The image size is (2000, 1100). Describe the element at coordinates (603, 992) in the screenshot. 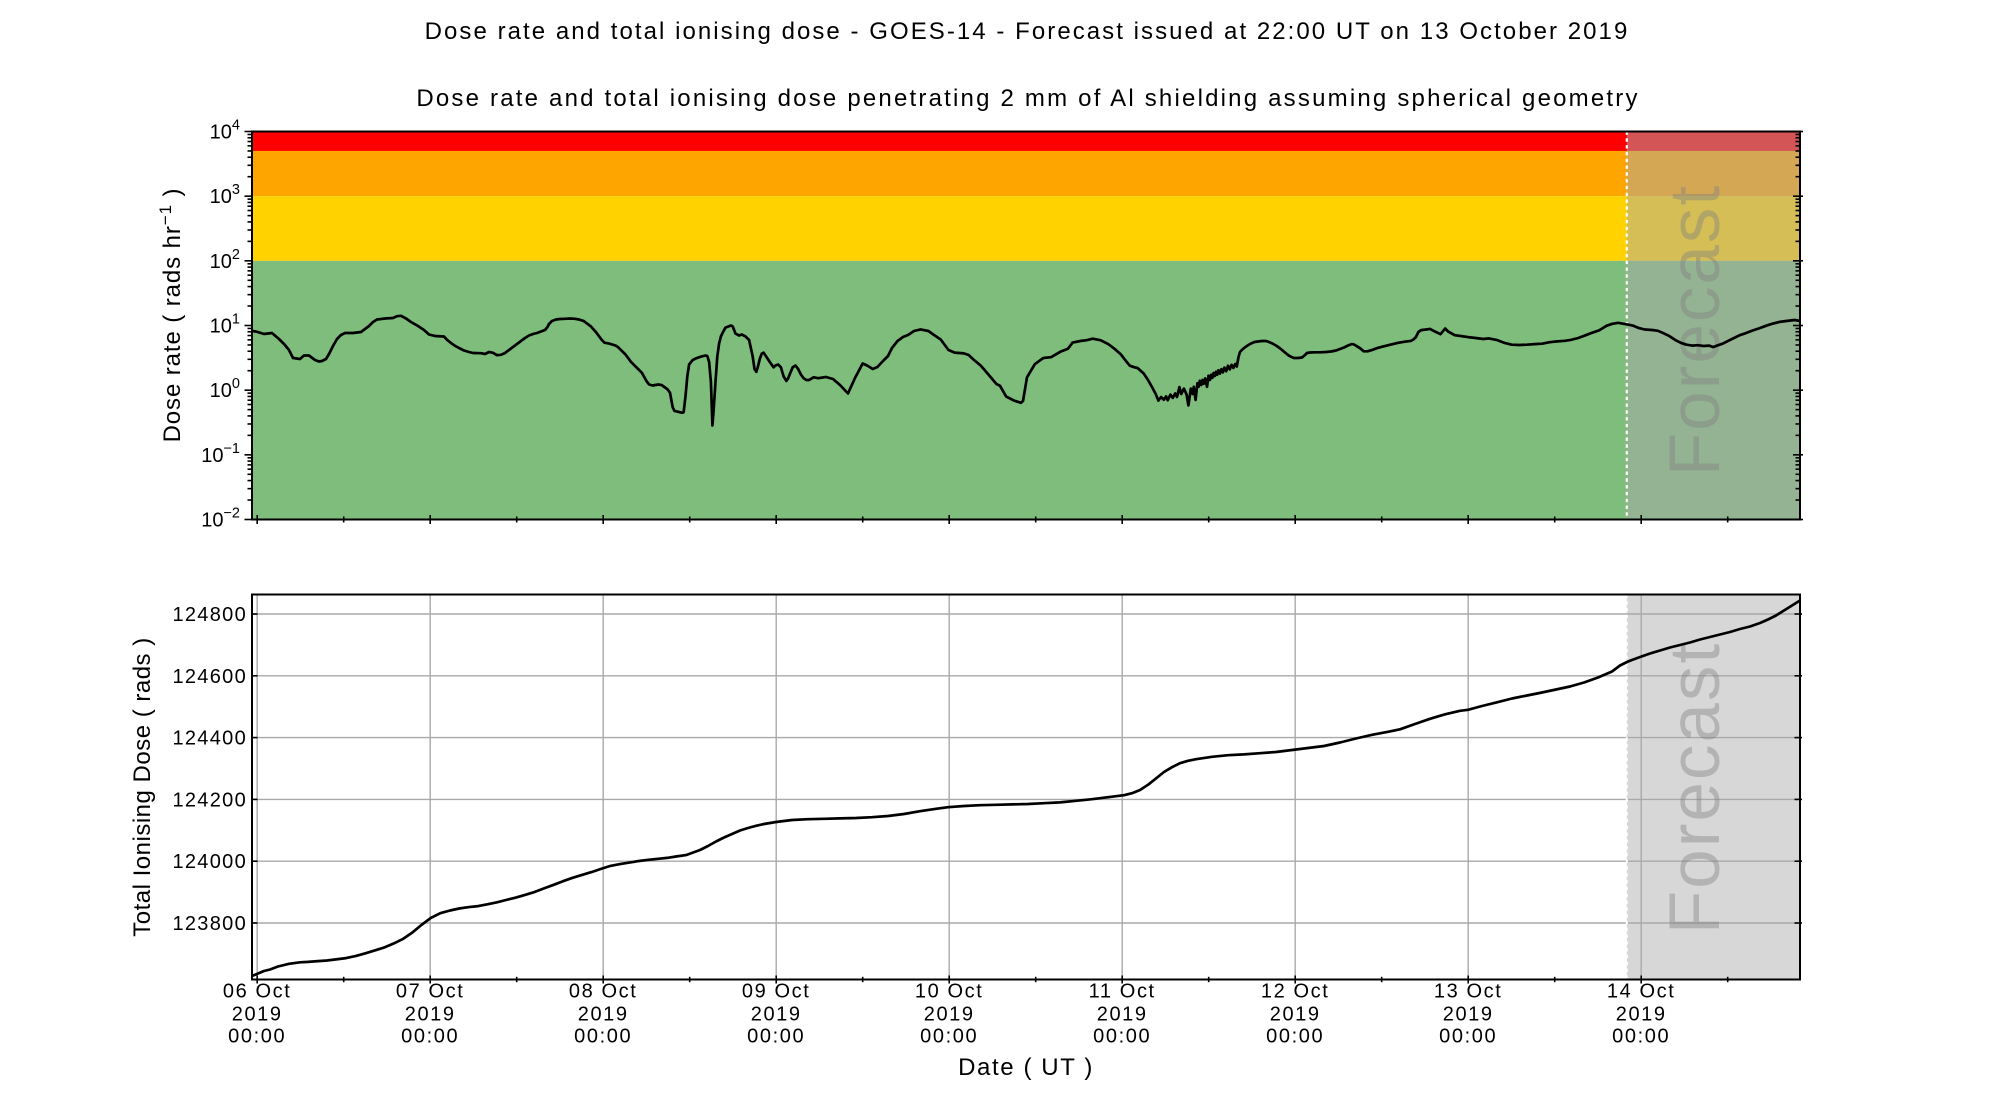

I see `svg-text: 08 Oct` at that location.